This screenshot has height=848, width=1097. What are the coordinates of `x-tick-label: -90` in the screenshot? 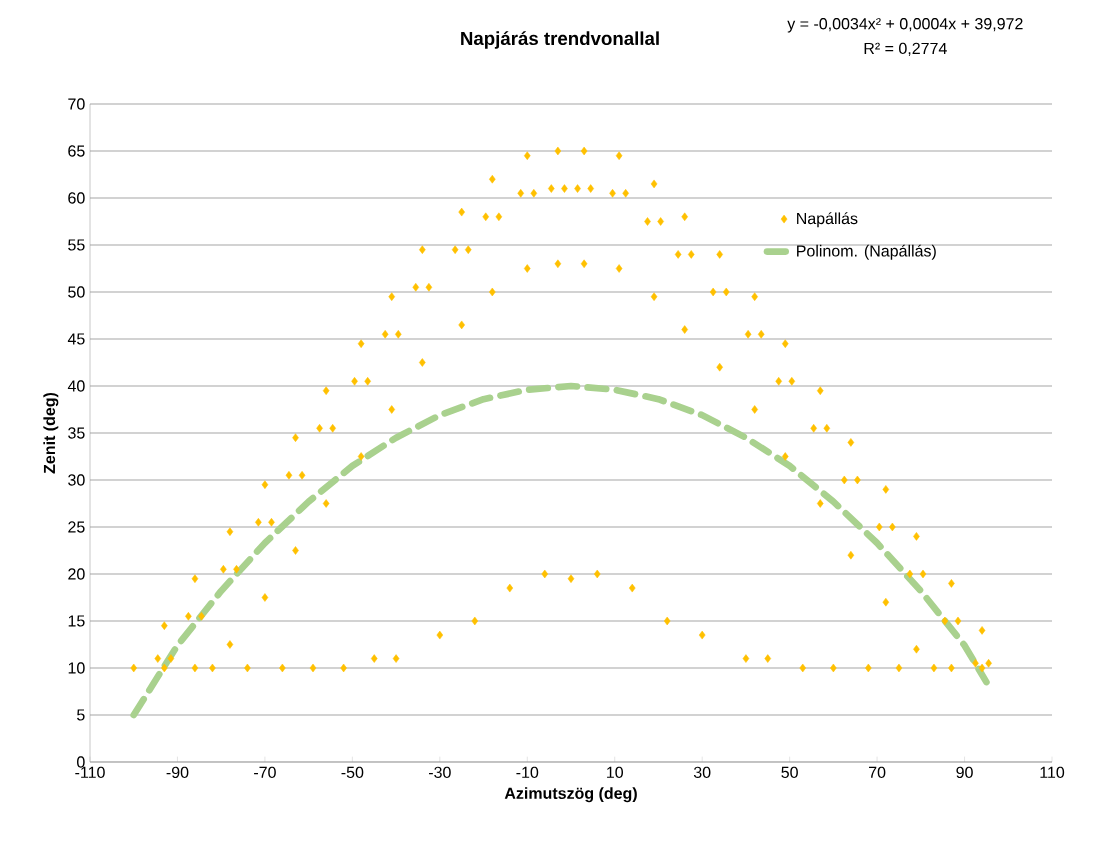 It's located at (177, 772).